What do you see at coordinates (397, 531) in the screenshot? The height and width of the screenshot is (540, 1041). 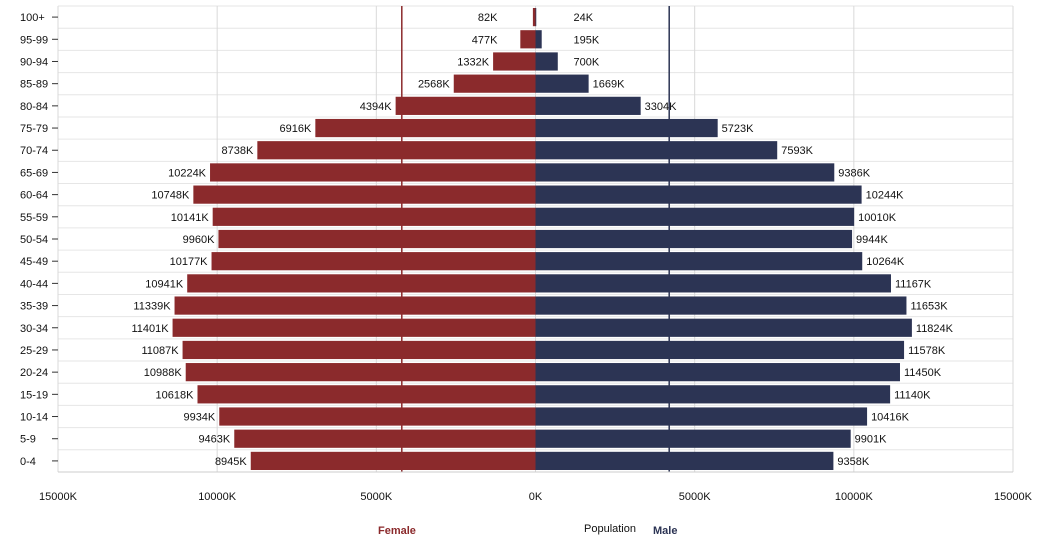 I see `legend-female: Female` at bounding box center [397, 531].